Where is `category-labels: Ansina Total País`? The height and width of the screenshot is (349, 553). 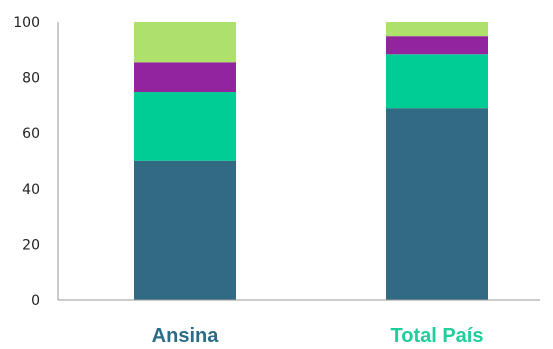 category-labels: Ansina Total País is located at coordinates (318, 336).